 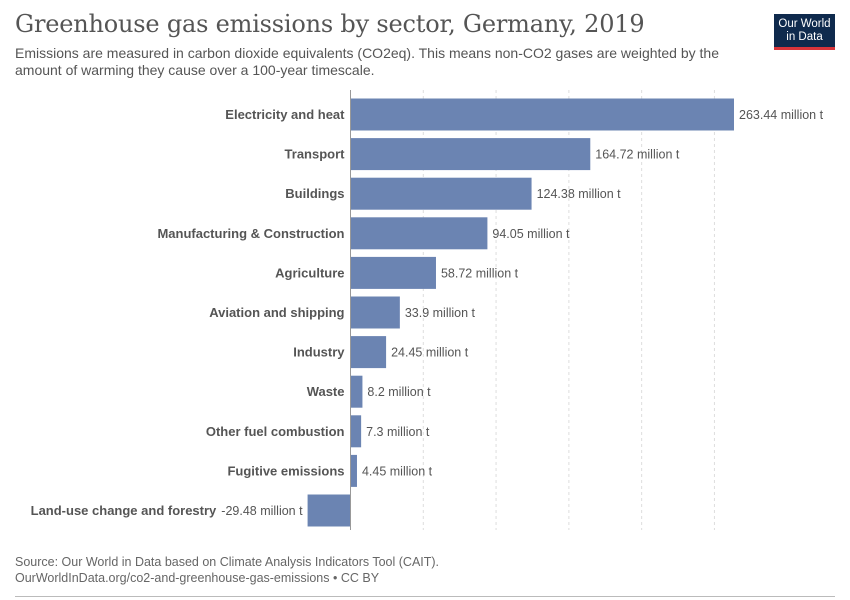 I want to click on value-label-land-use-change-and-forestry: -29.48 million t, so click(x=262, y=511).